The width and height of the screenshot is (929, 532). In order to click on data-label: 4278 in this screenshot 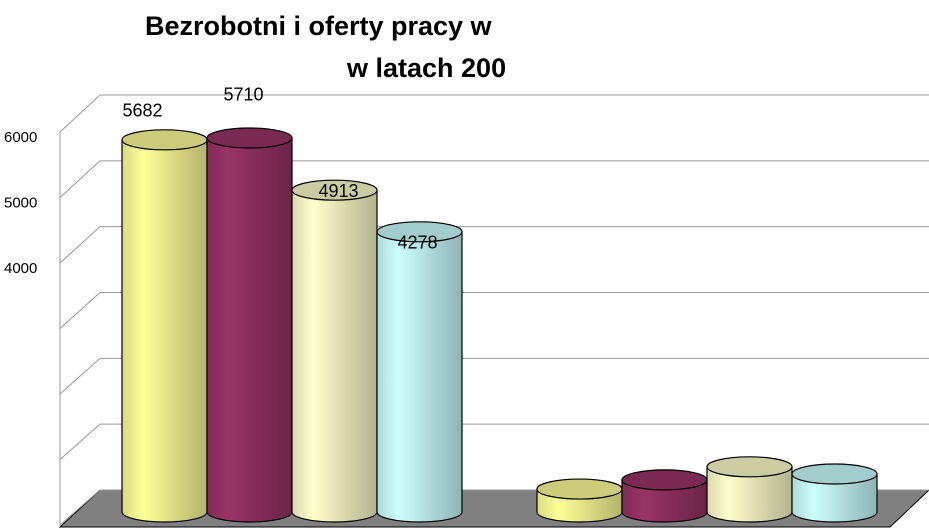, I will do `click(417, 243)`.